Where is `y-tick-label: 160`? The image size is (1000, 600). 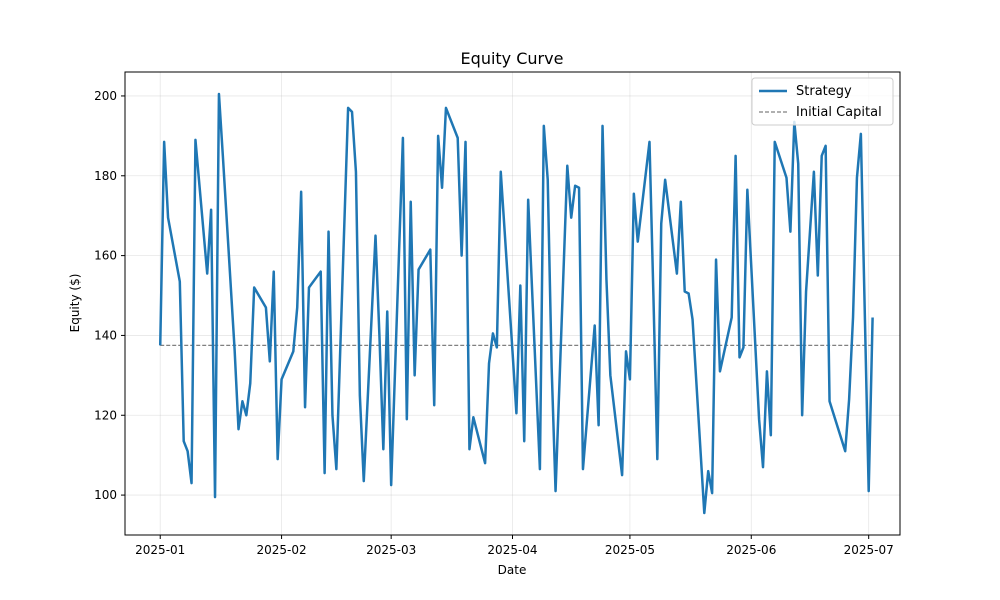
y-tick-label: 160 is located at coordinates (105, 256).